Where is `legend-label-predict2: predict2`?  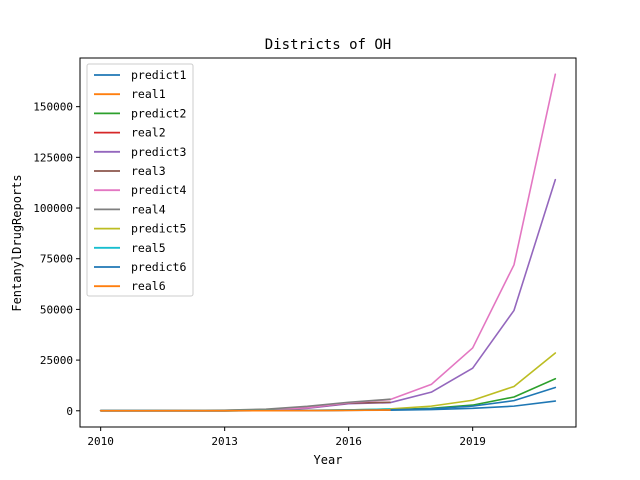 legend-label-predict2: predict2 is located at coordinates (158, 113).